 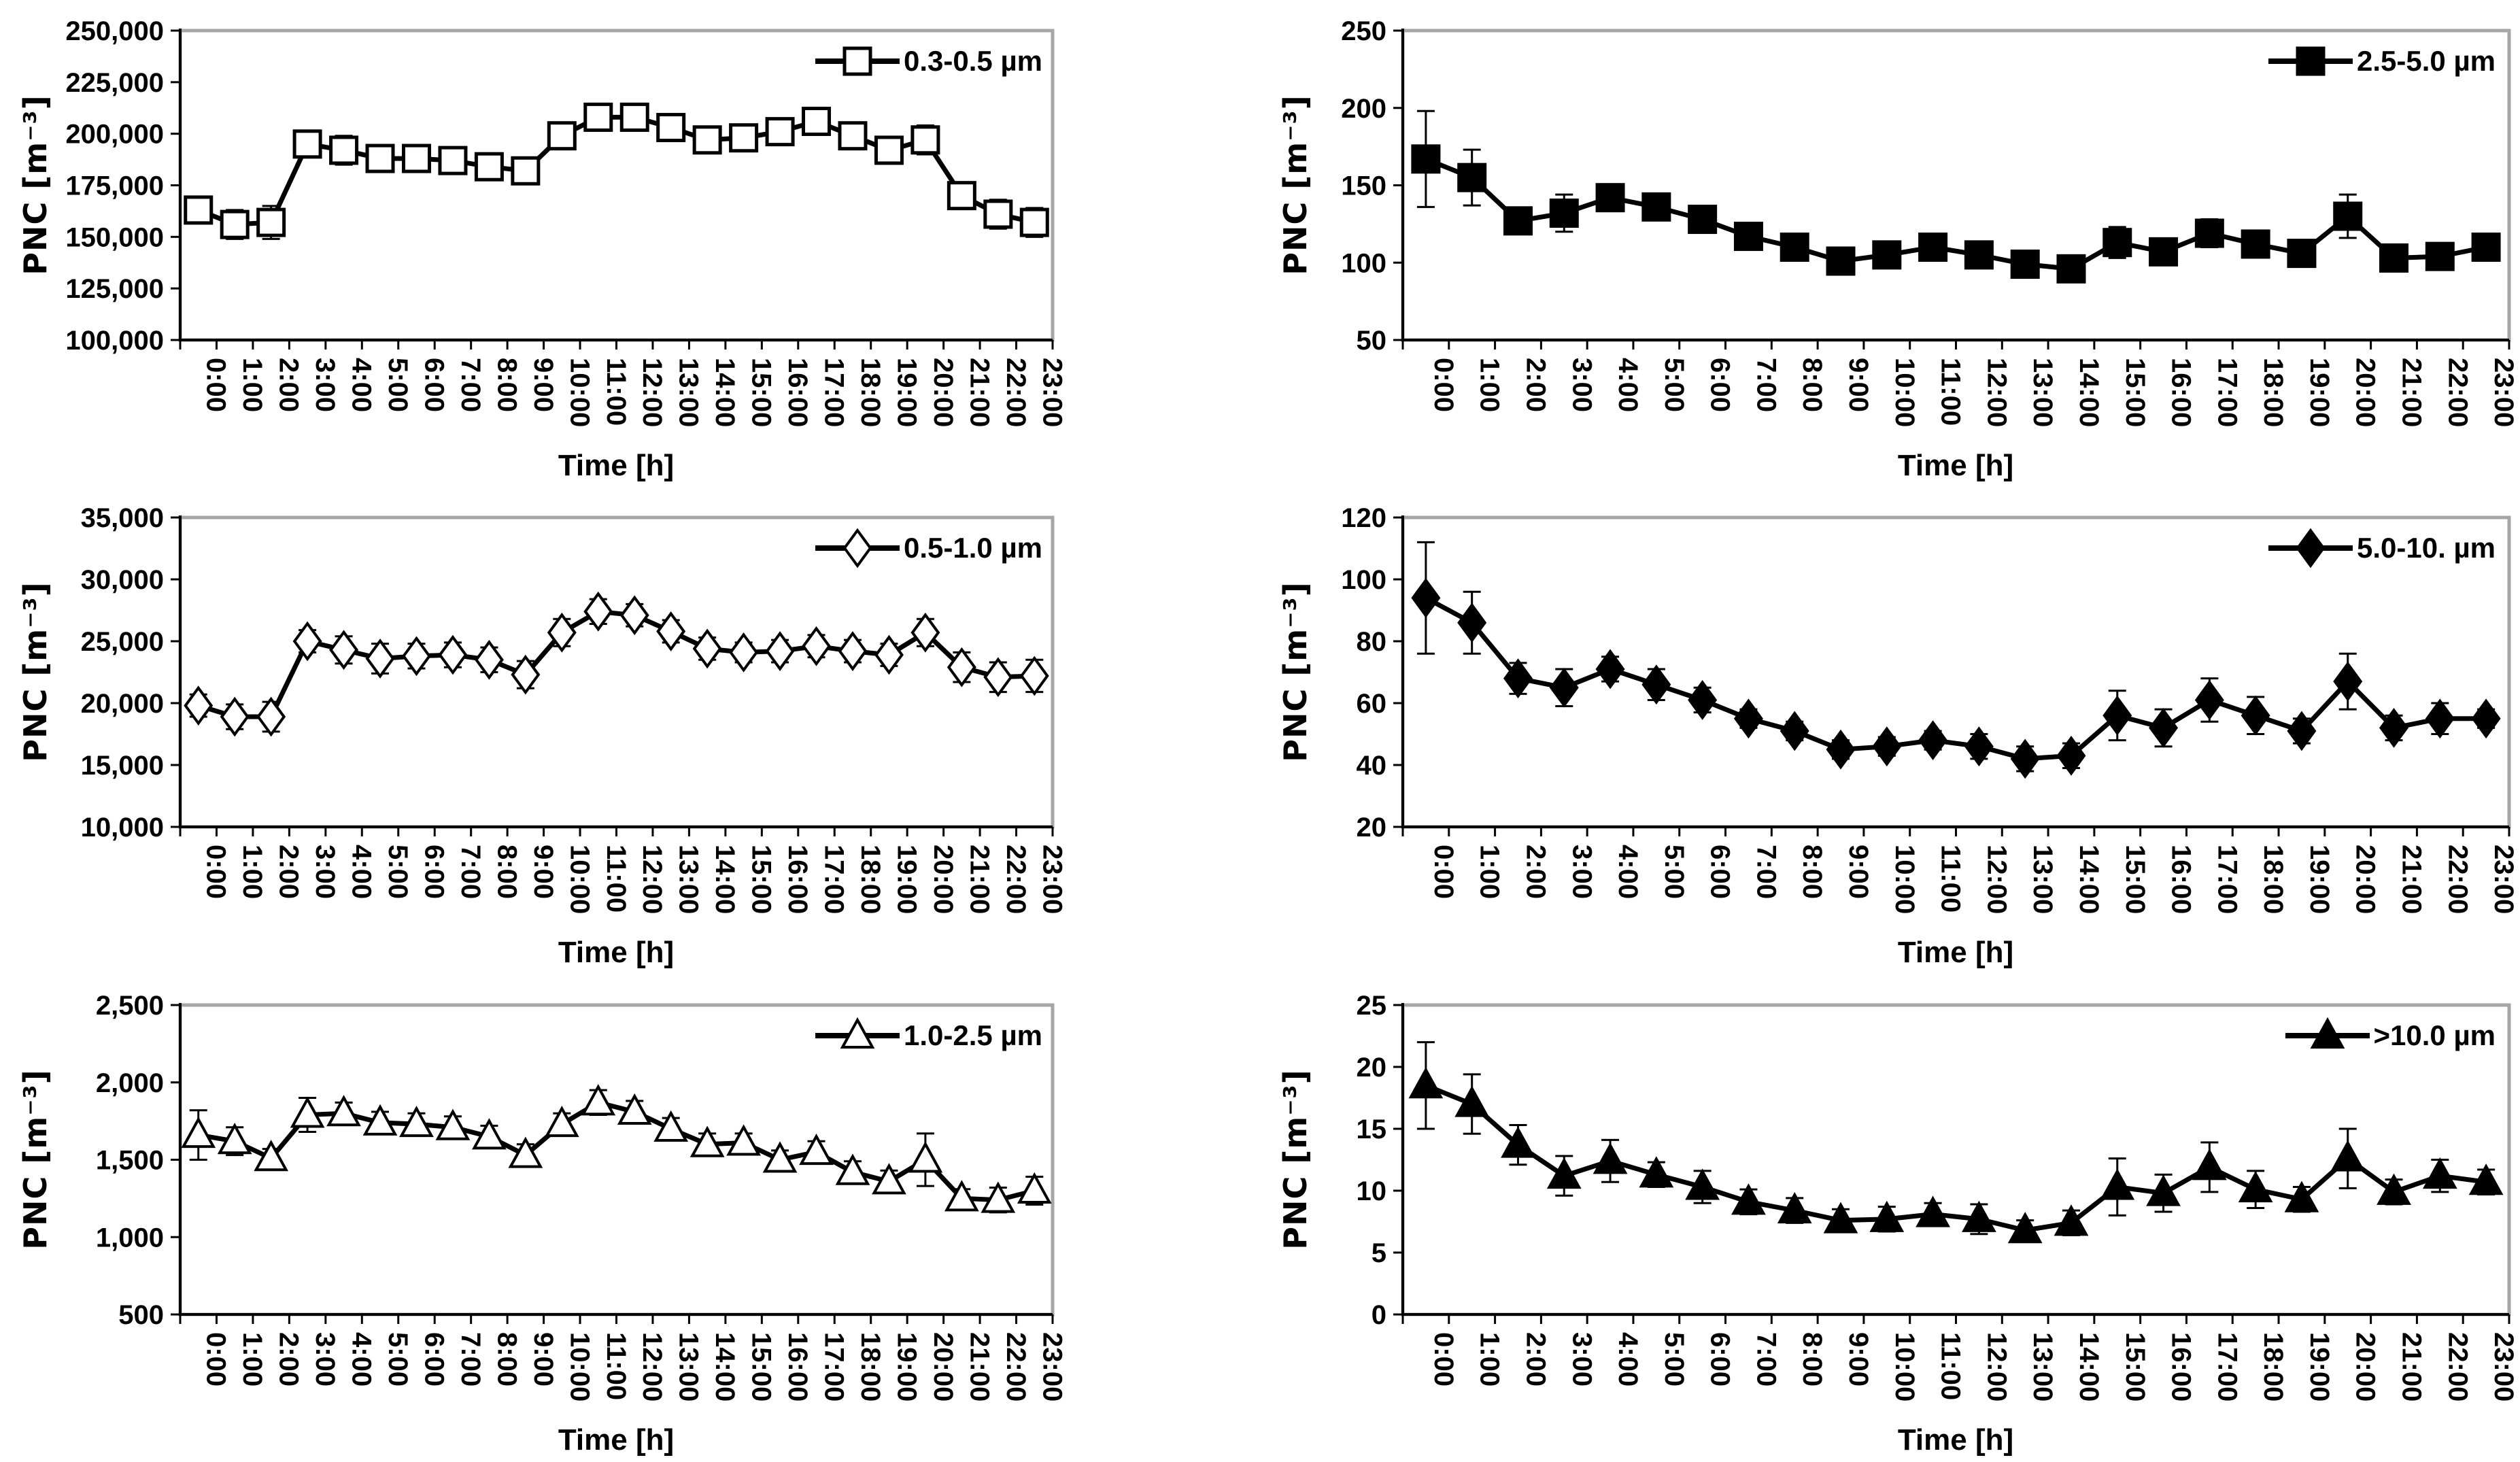 What do you see at coordinates (289, 872) in the screenshot?
I see `x-tick-label: 2:00` at bounding box center [289, 872].